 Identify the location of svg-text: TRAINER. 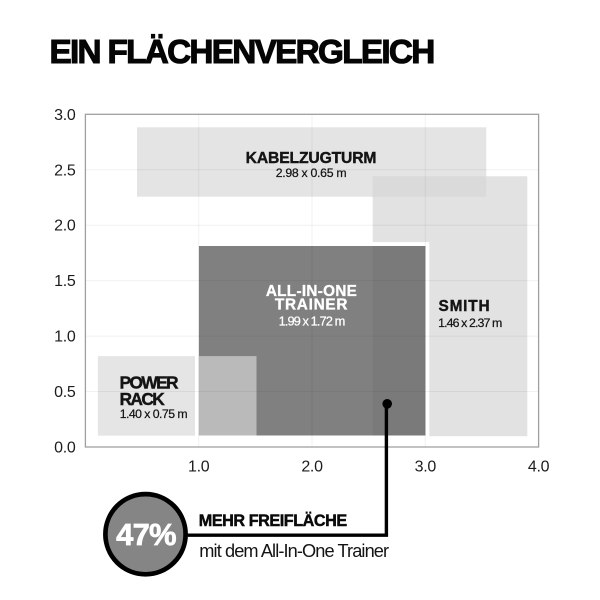
(311, 305).